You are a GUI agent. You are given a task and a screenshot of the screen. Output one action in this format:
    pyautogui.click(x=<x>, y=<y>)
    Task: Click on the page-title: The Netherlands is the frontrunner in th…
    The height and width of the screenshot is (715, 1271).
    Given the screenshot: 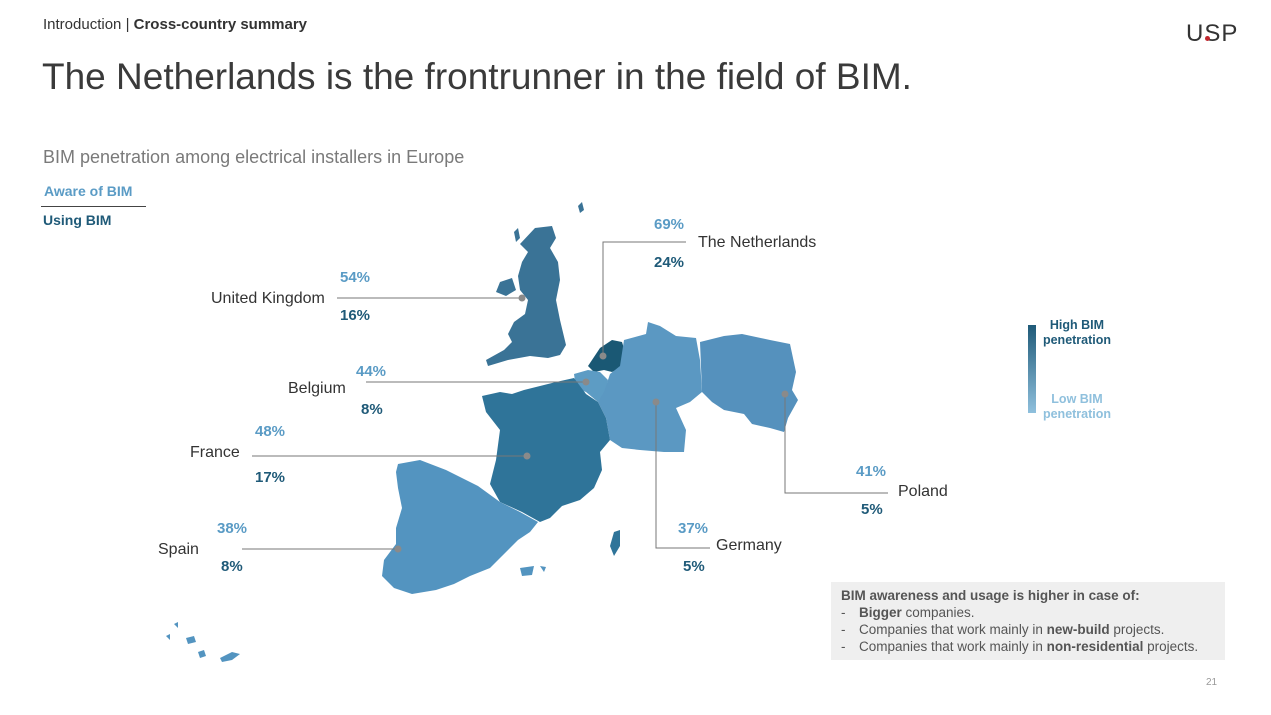 What is the action you would take?
    pyautogui.click(x=477, y=76)
    